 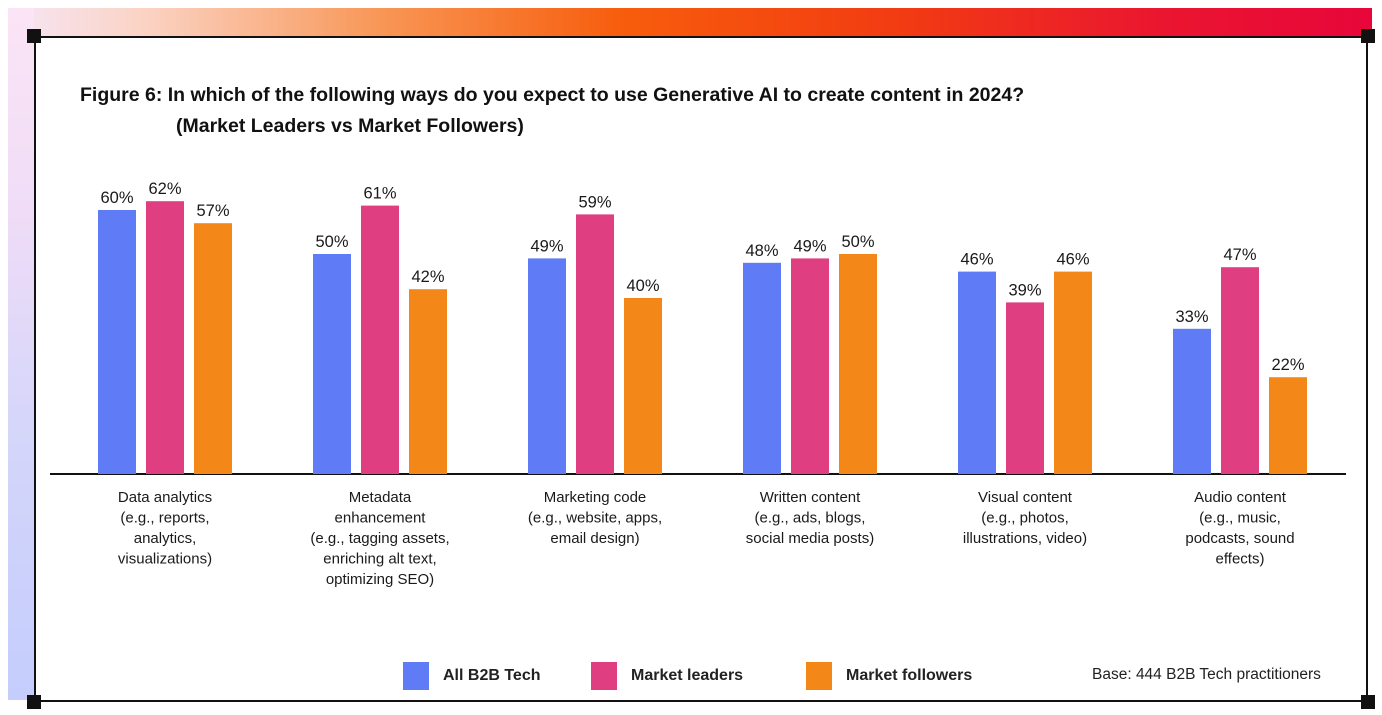 I want to click on chart-title-line2: (Market Leaders vs Market Followers), so click(x=350, y=126).